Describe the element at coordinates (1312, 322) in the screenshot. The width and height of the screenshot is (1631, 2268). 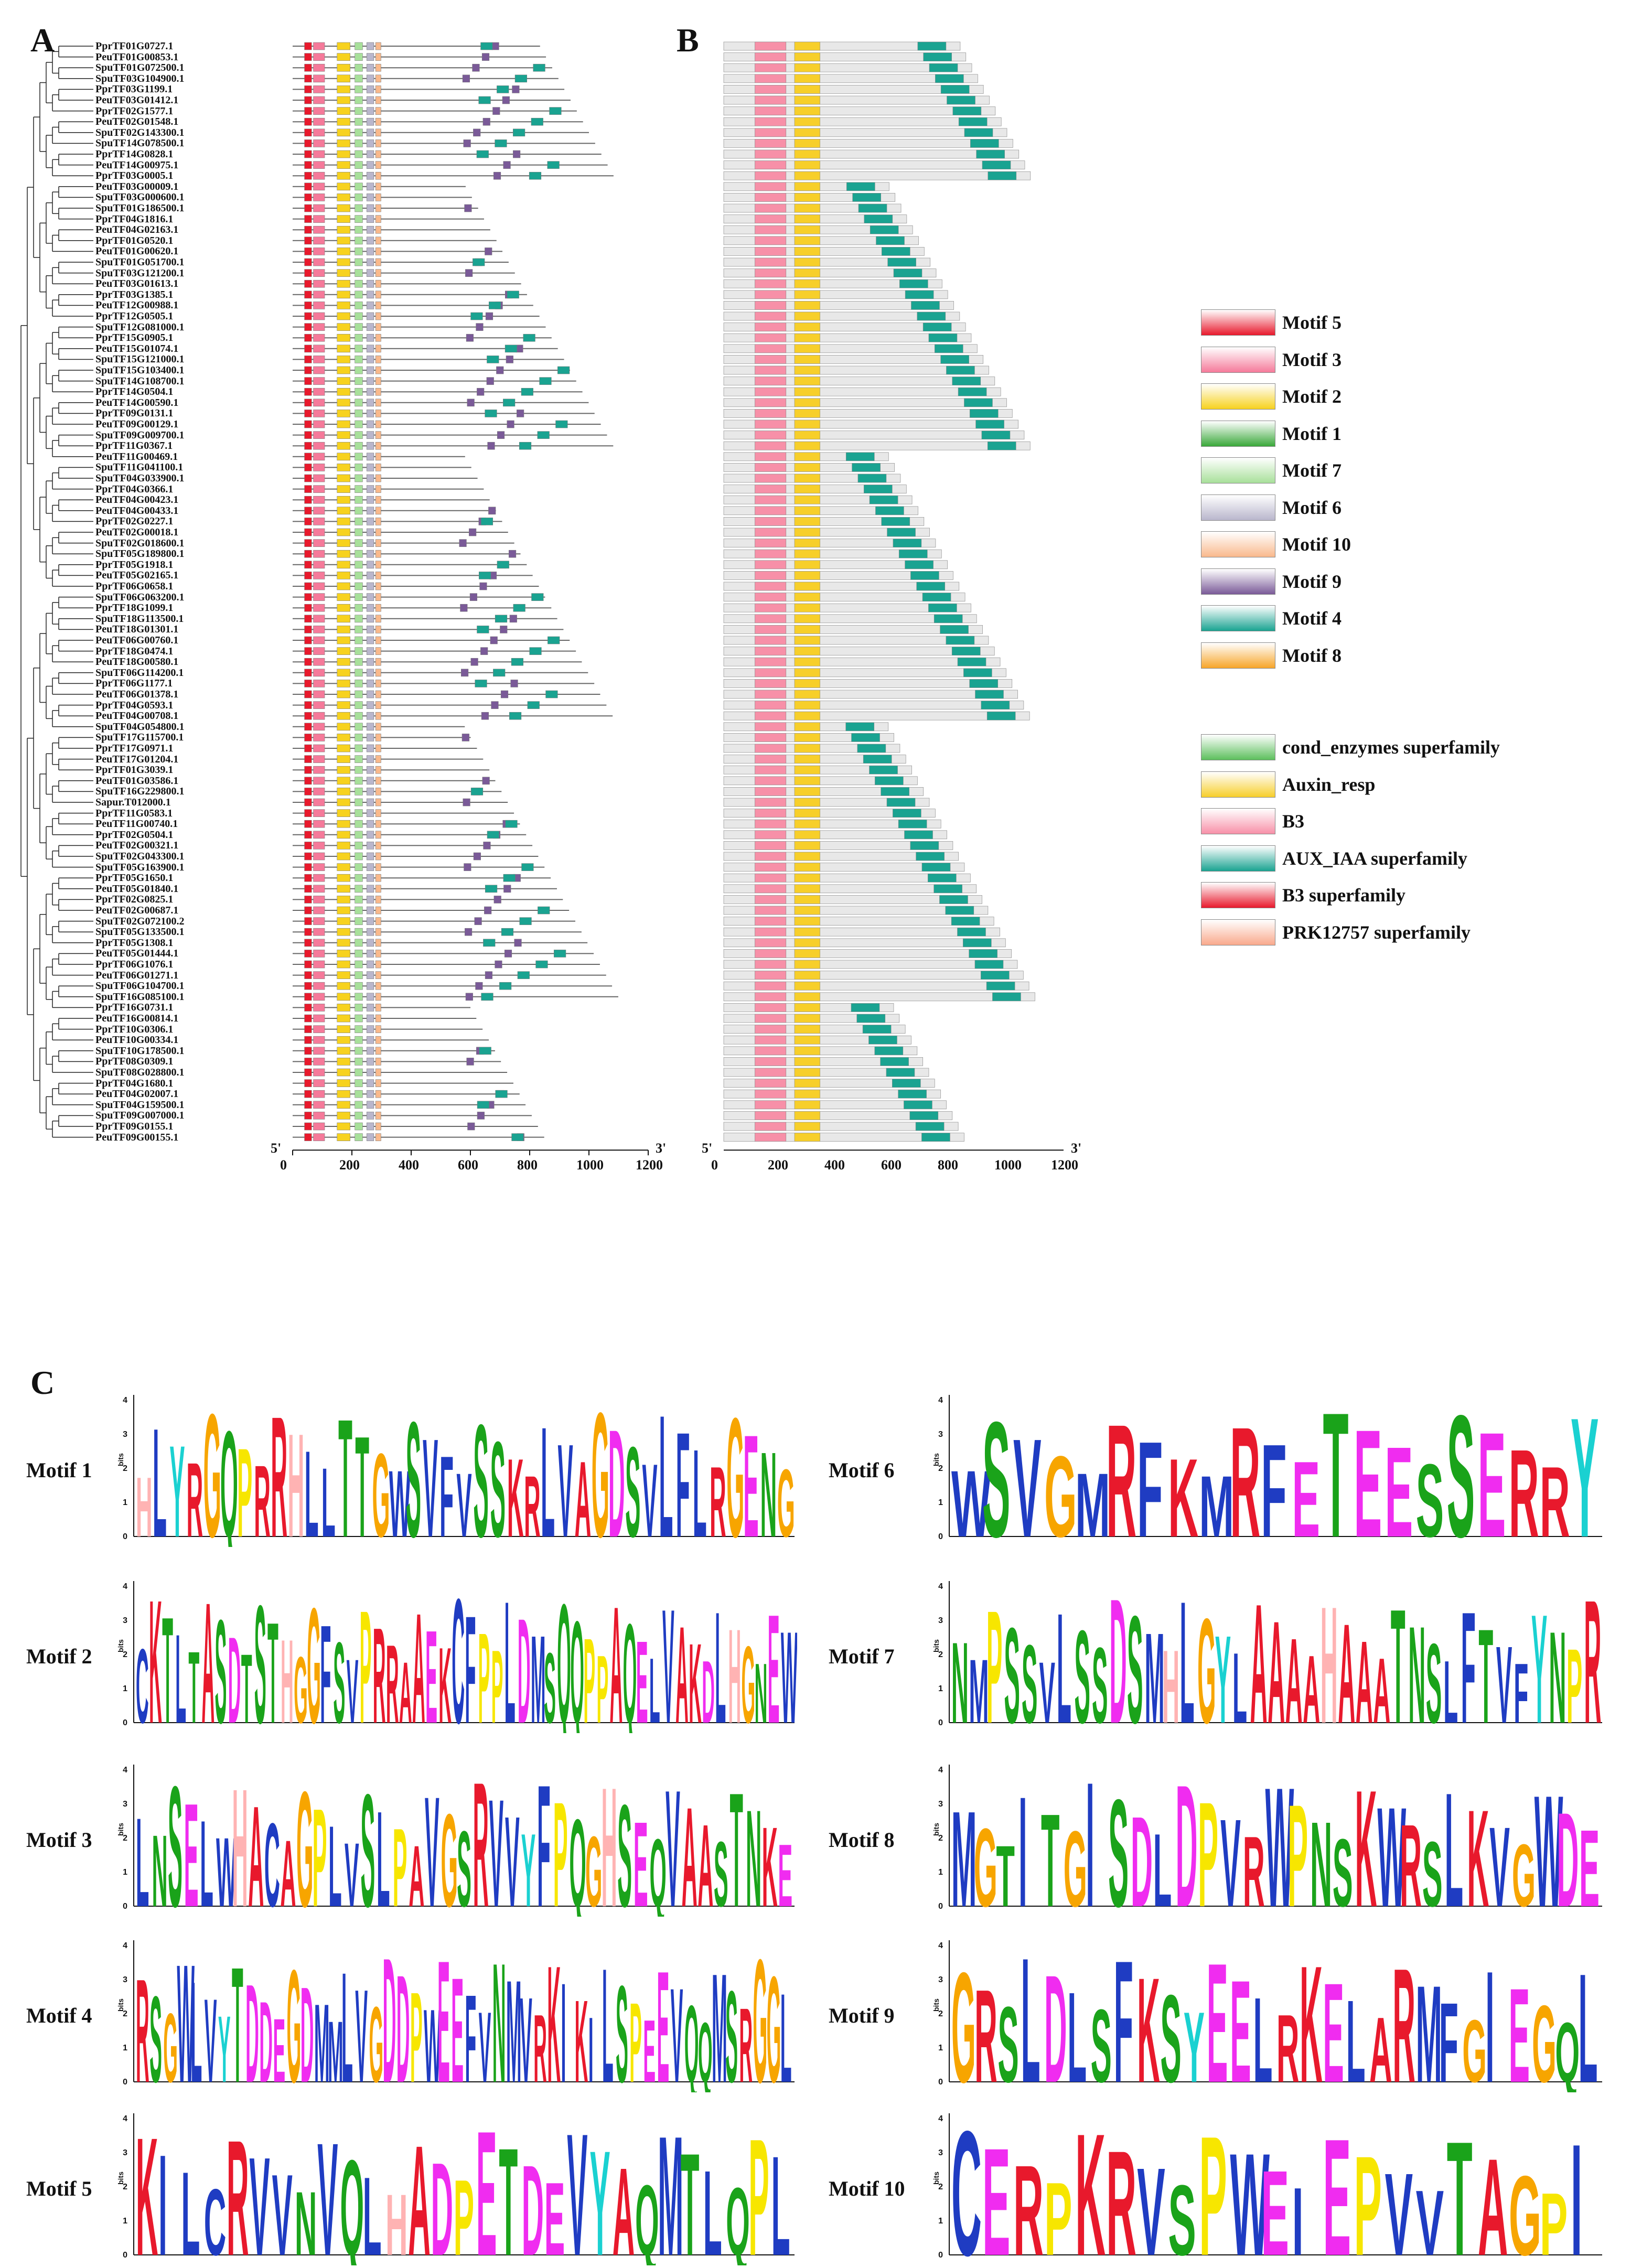
I see `legend-label: Motif 5` at that location.